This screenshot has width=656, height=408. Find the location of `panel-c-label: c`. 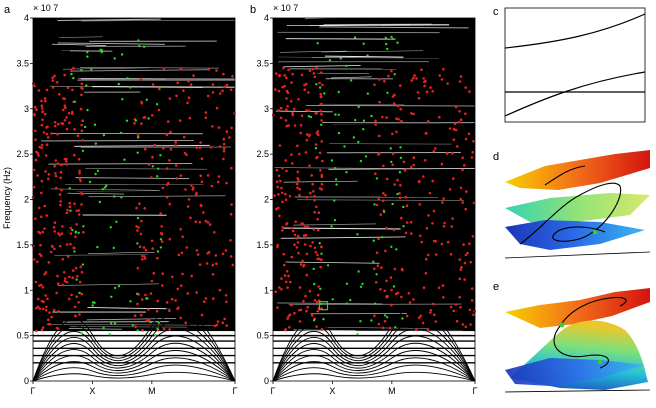

panel-c-label: c is located at coordinates (496, 12).